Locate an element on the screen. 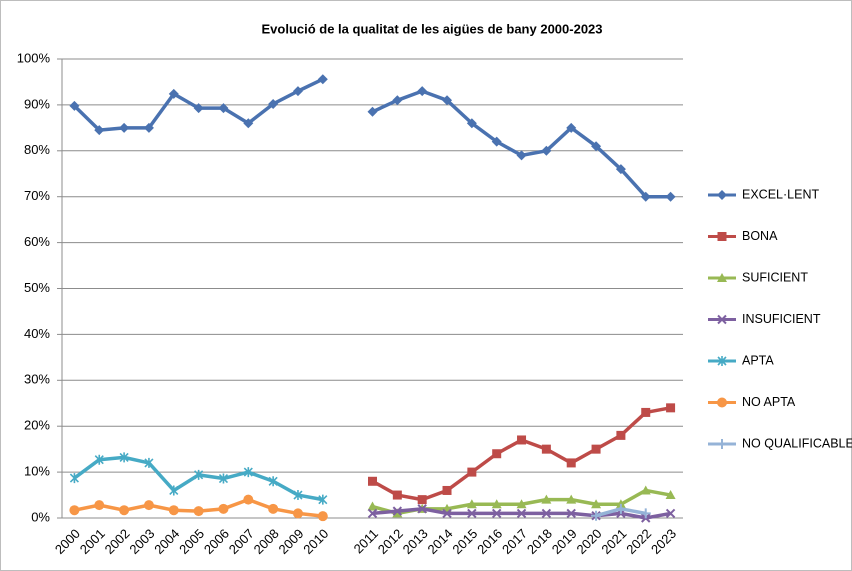 Image resolution: width=852 pixels, height=571 pixels. legend-label: APTA is located at coordinates (758, 360).